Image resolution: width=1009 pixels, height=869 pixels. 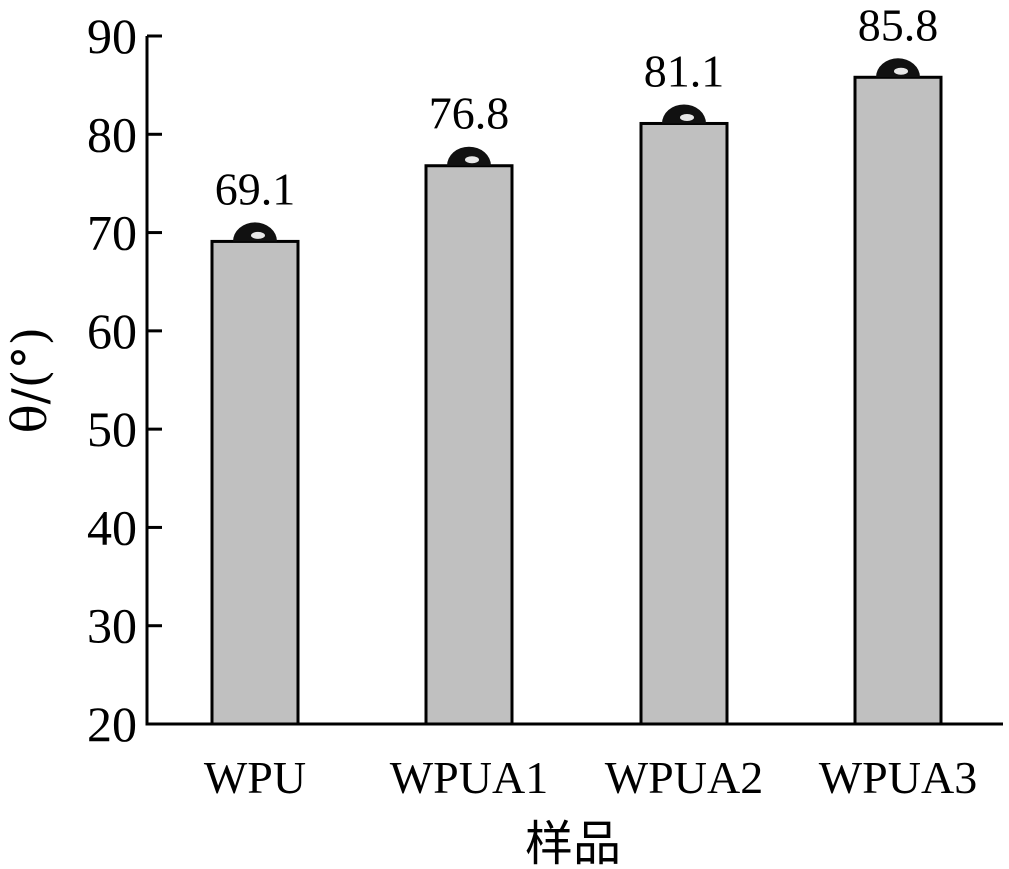 I want to click on y-tick-label: 80, so click(x=112, y=134).